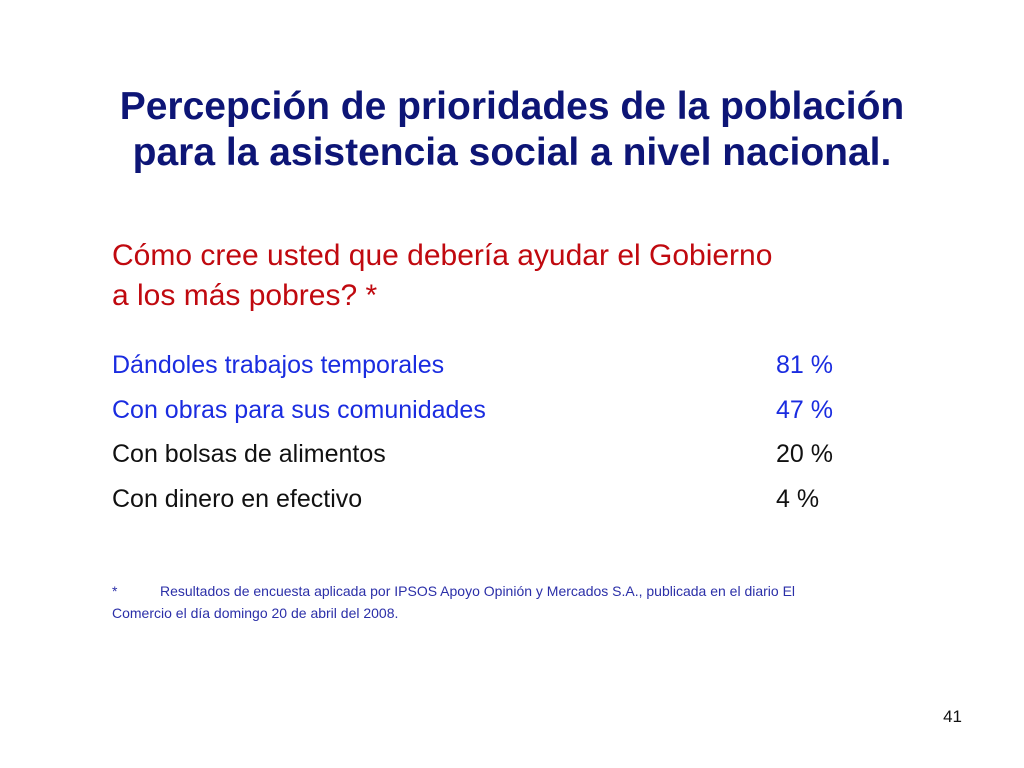 This screenshot has width=1024, height=768. What do you see at coordinates (245, 295) in the screenshot?
I see `survey-question-line-2: a los más pobres? *` at bounding box center [245, 295].